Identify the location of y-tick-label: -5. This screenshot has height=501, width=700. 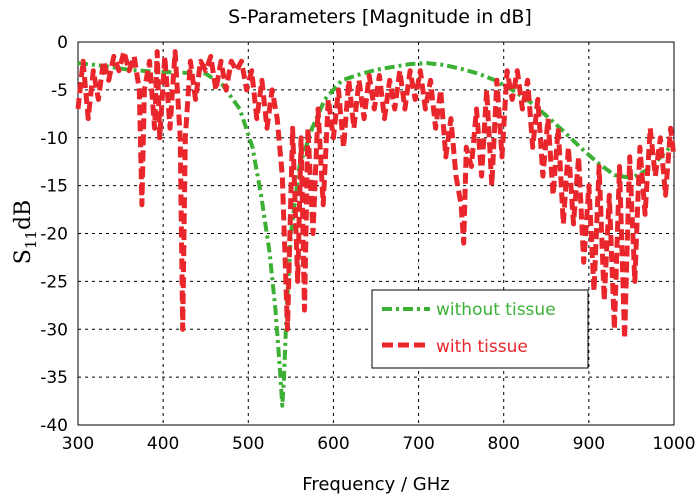
(59, 91).